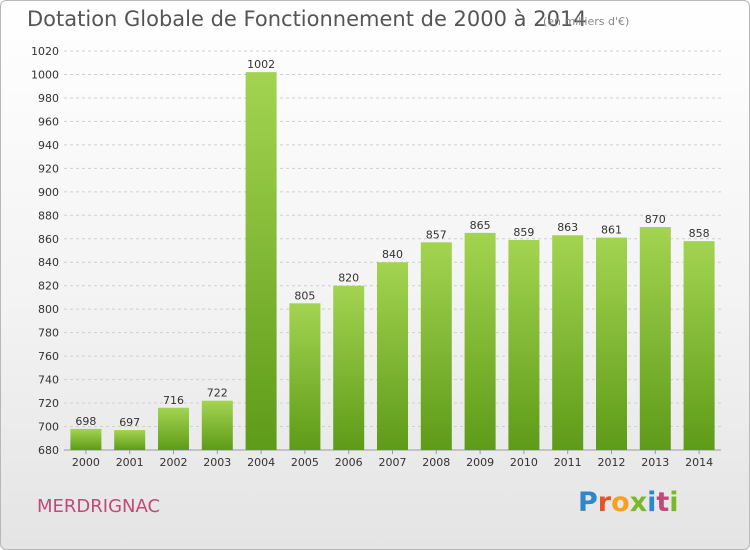  What do you see at coordinates (663, 502) in the screenshot?
I see `logo-letter: t` at bounding box center [663, 502].